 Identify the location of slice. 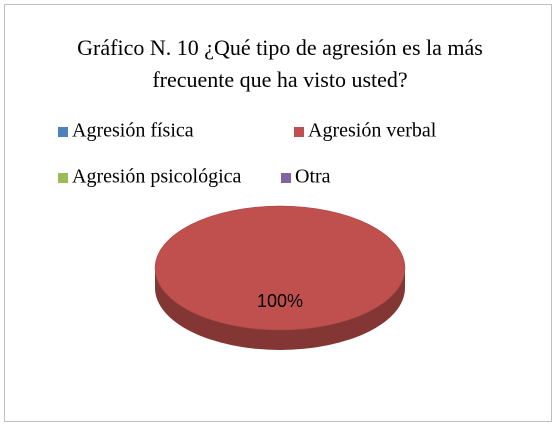
(280, 268).